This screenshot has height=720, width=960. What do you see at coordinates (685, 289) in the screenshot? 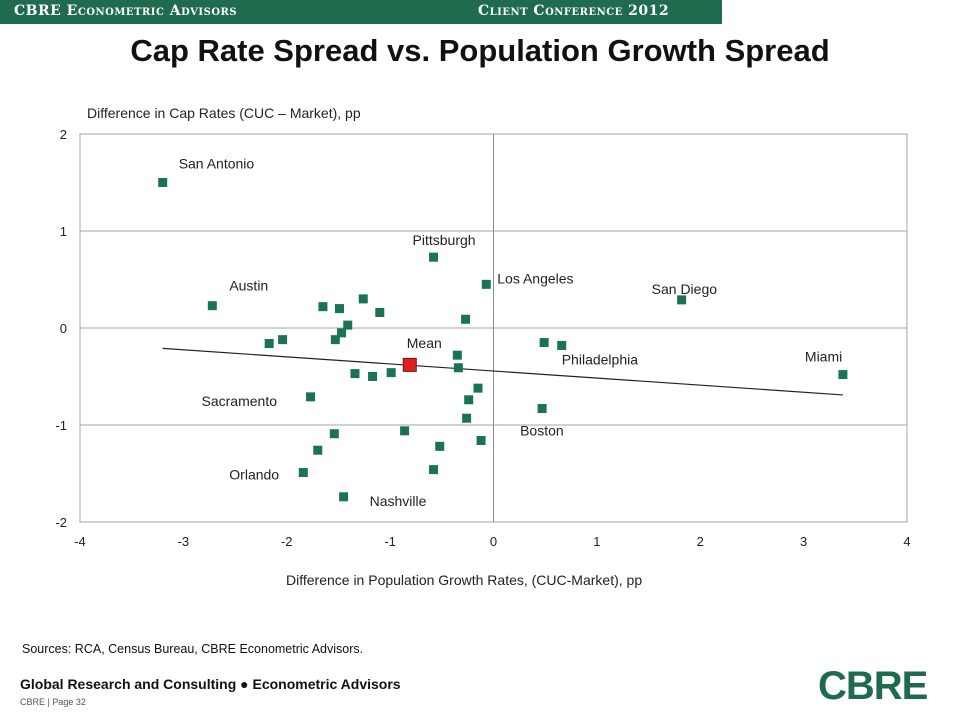
I see `point-label: San Diego` at bounding box center [685, 289].